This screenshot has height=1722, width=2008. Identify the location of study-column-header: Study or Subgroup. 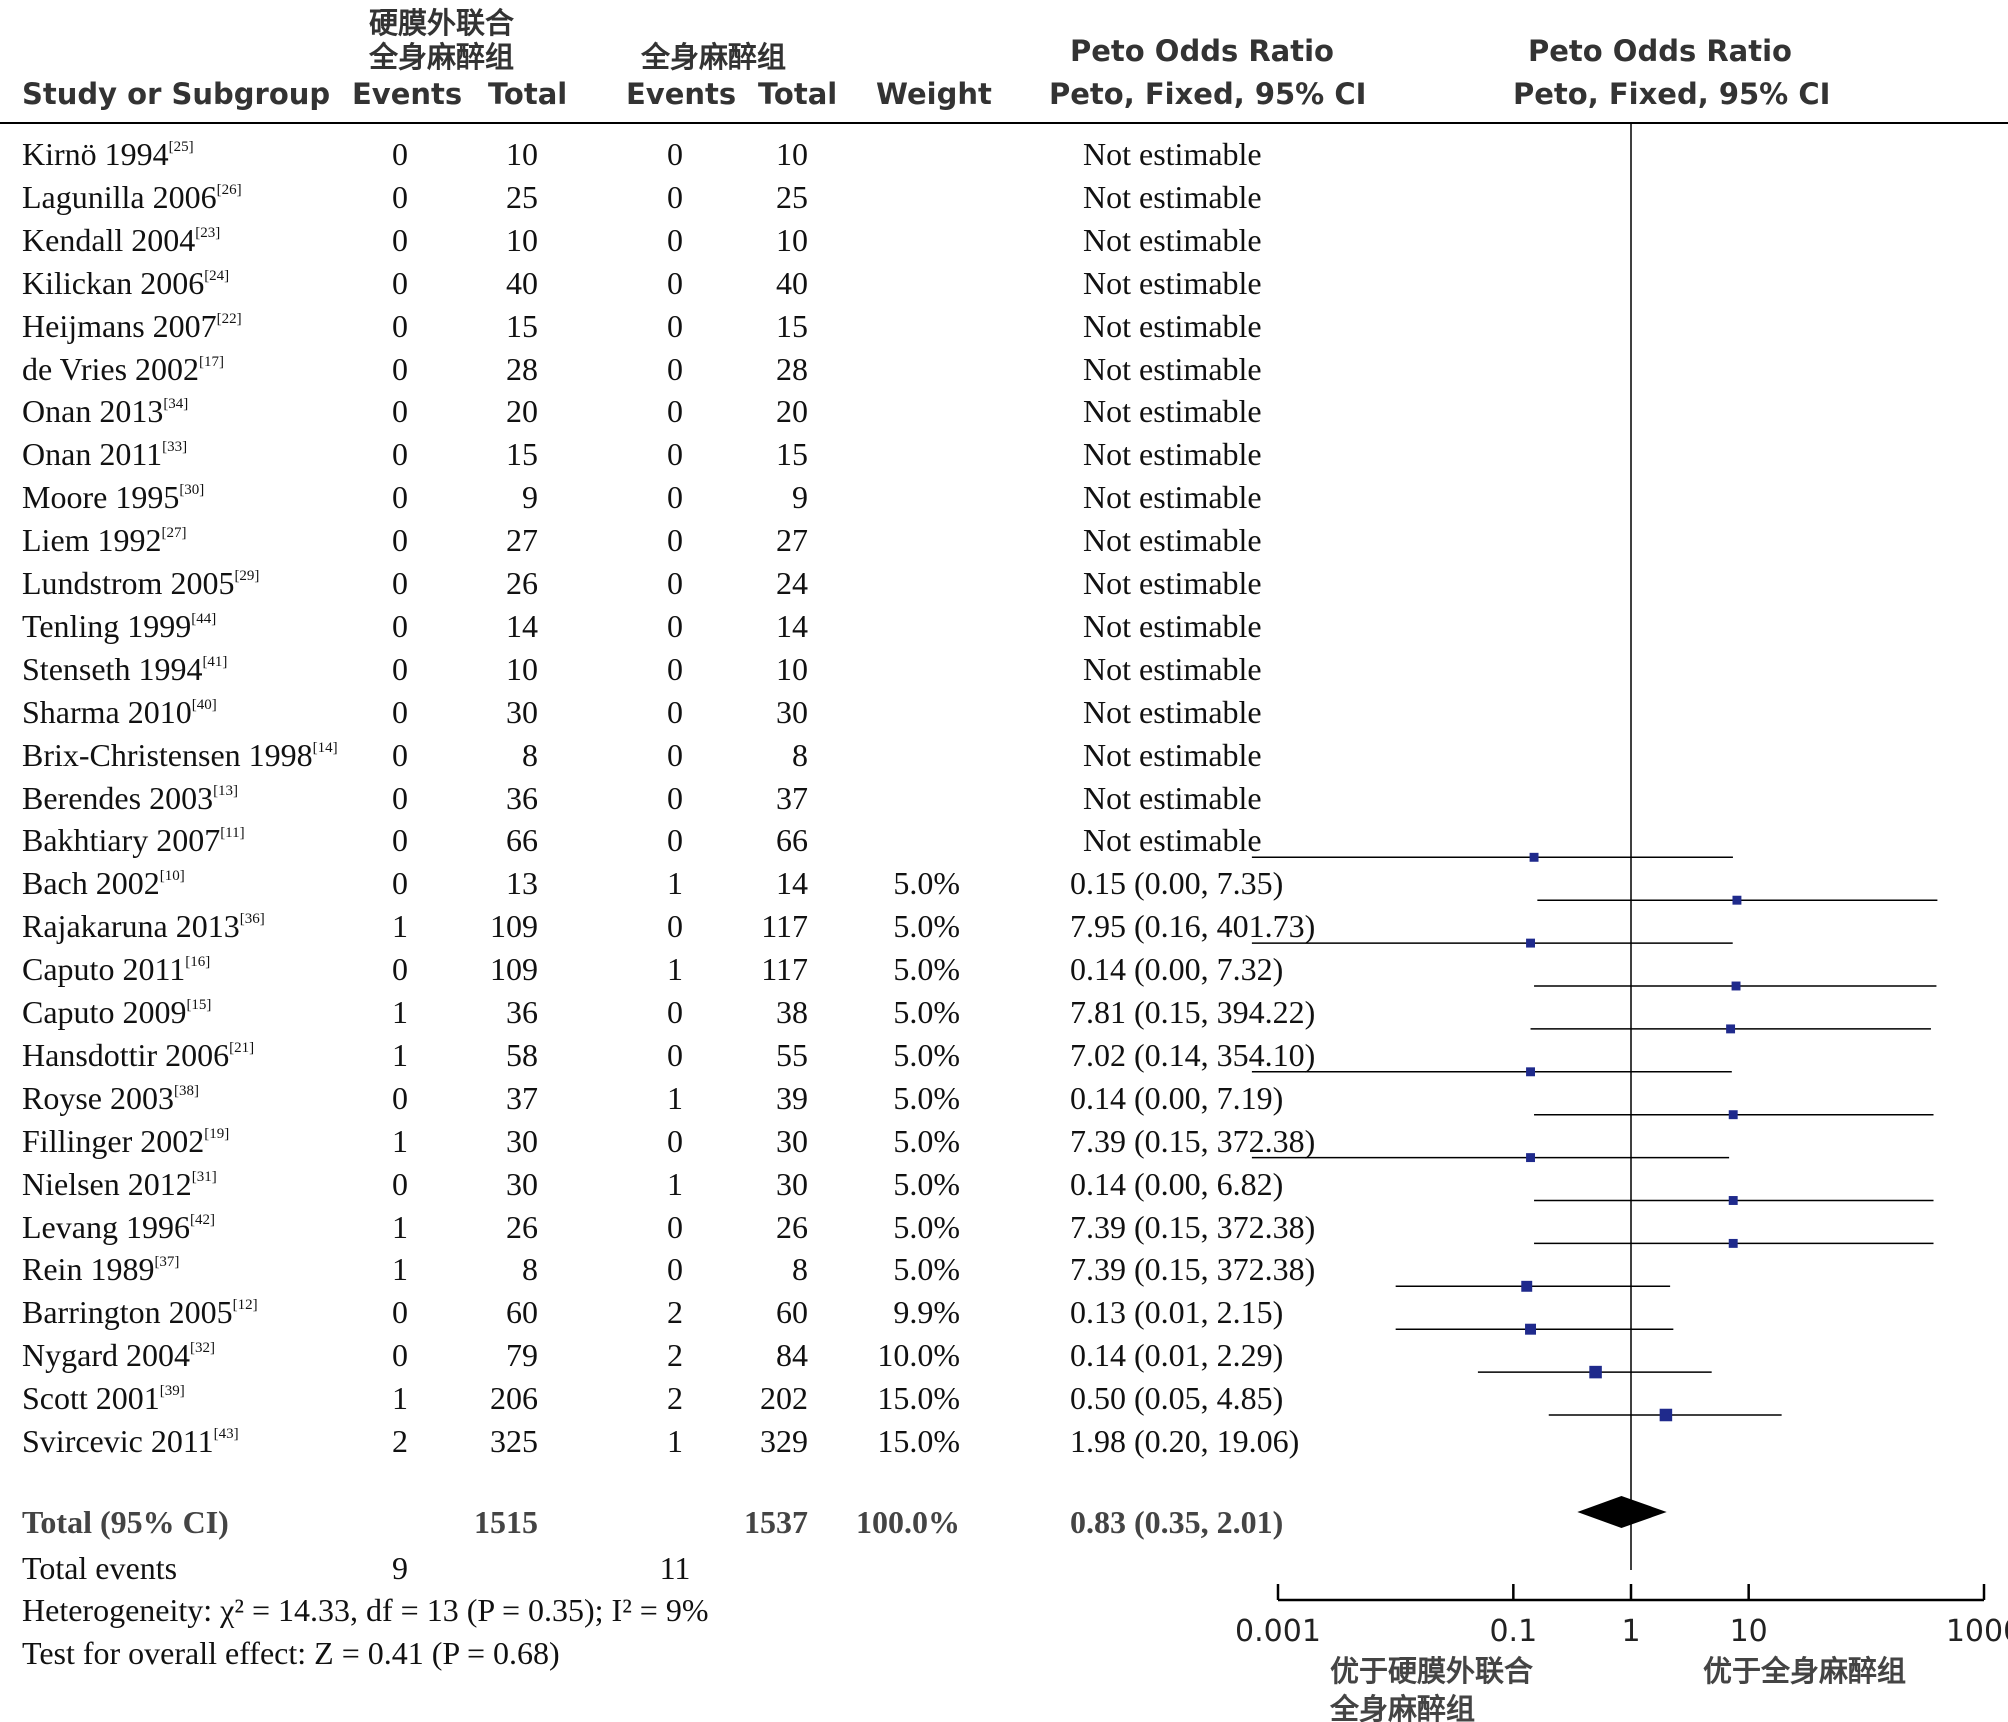
(176, 94).